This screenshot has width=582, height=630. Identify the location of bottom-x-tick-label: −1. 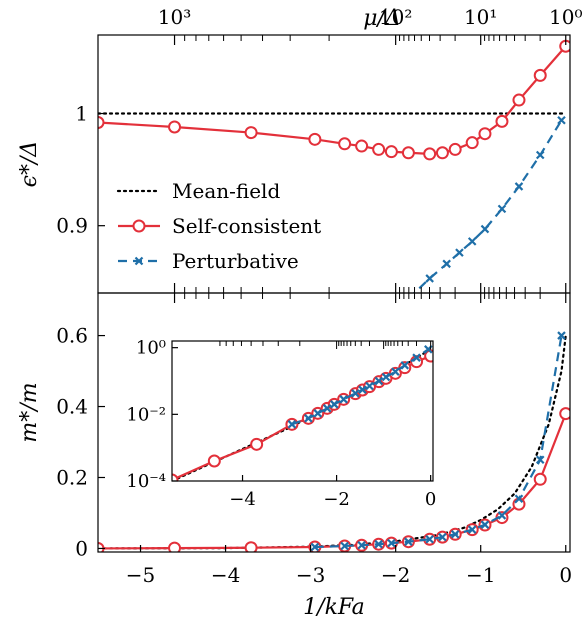
(480, 575).